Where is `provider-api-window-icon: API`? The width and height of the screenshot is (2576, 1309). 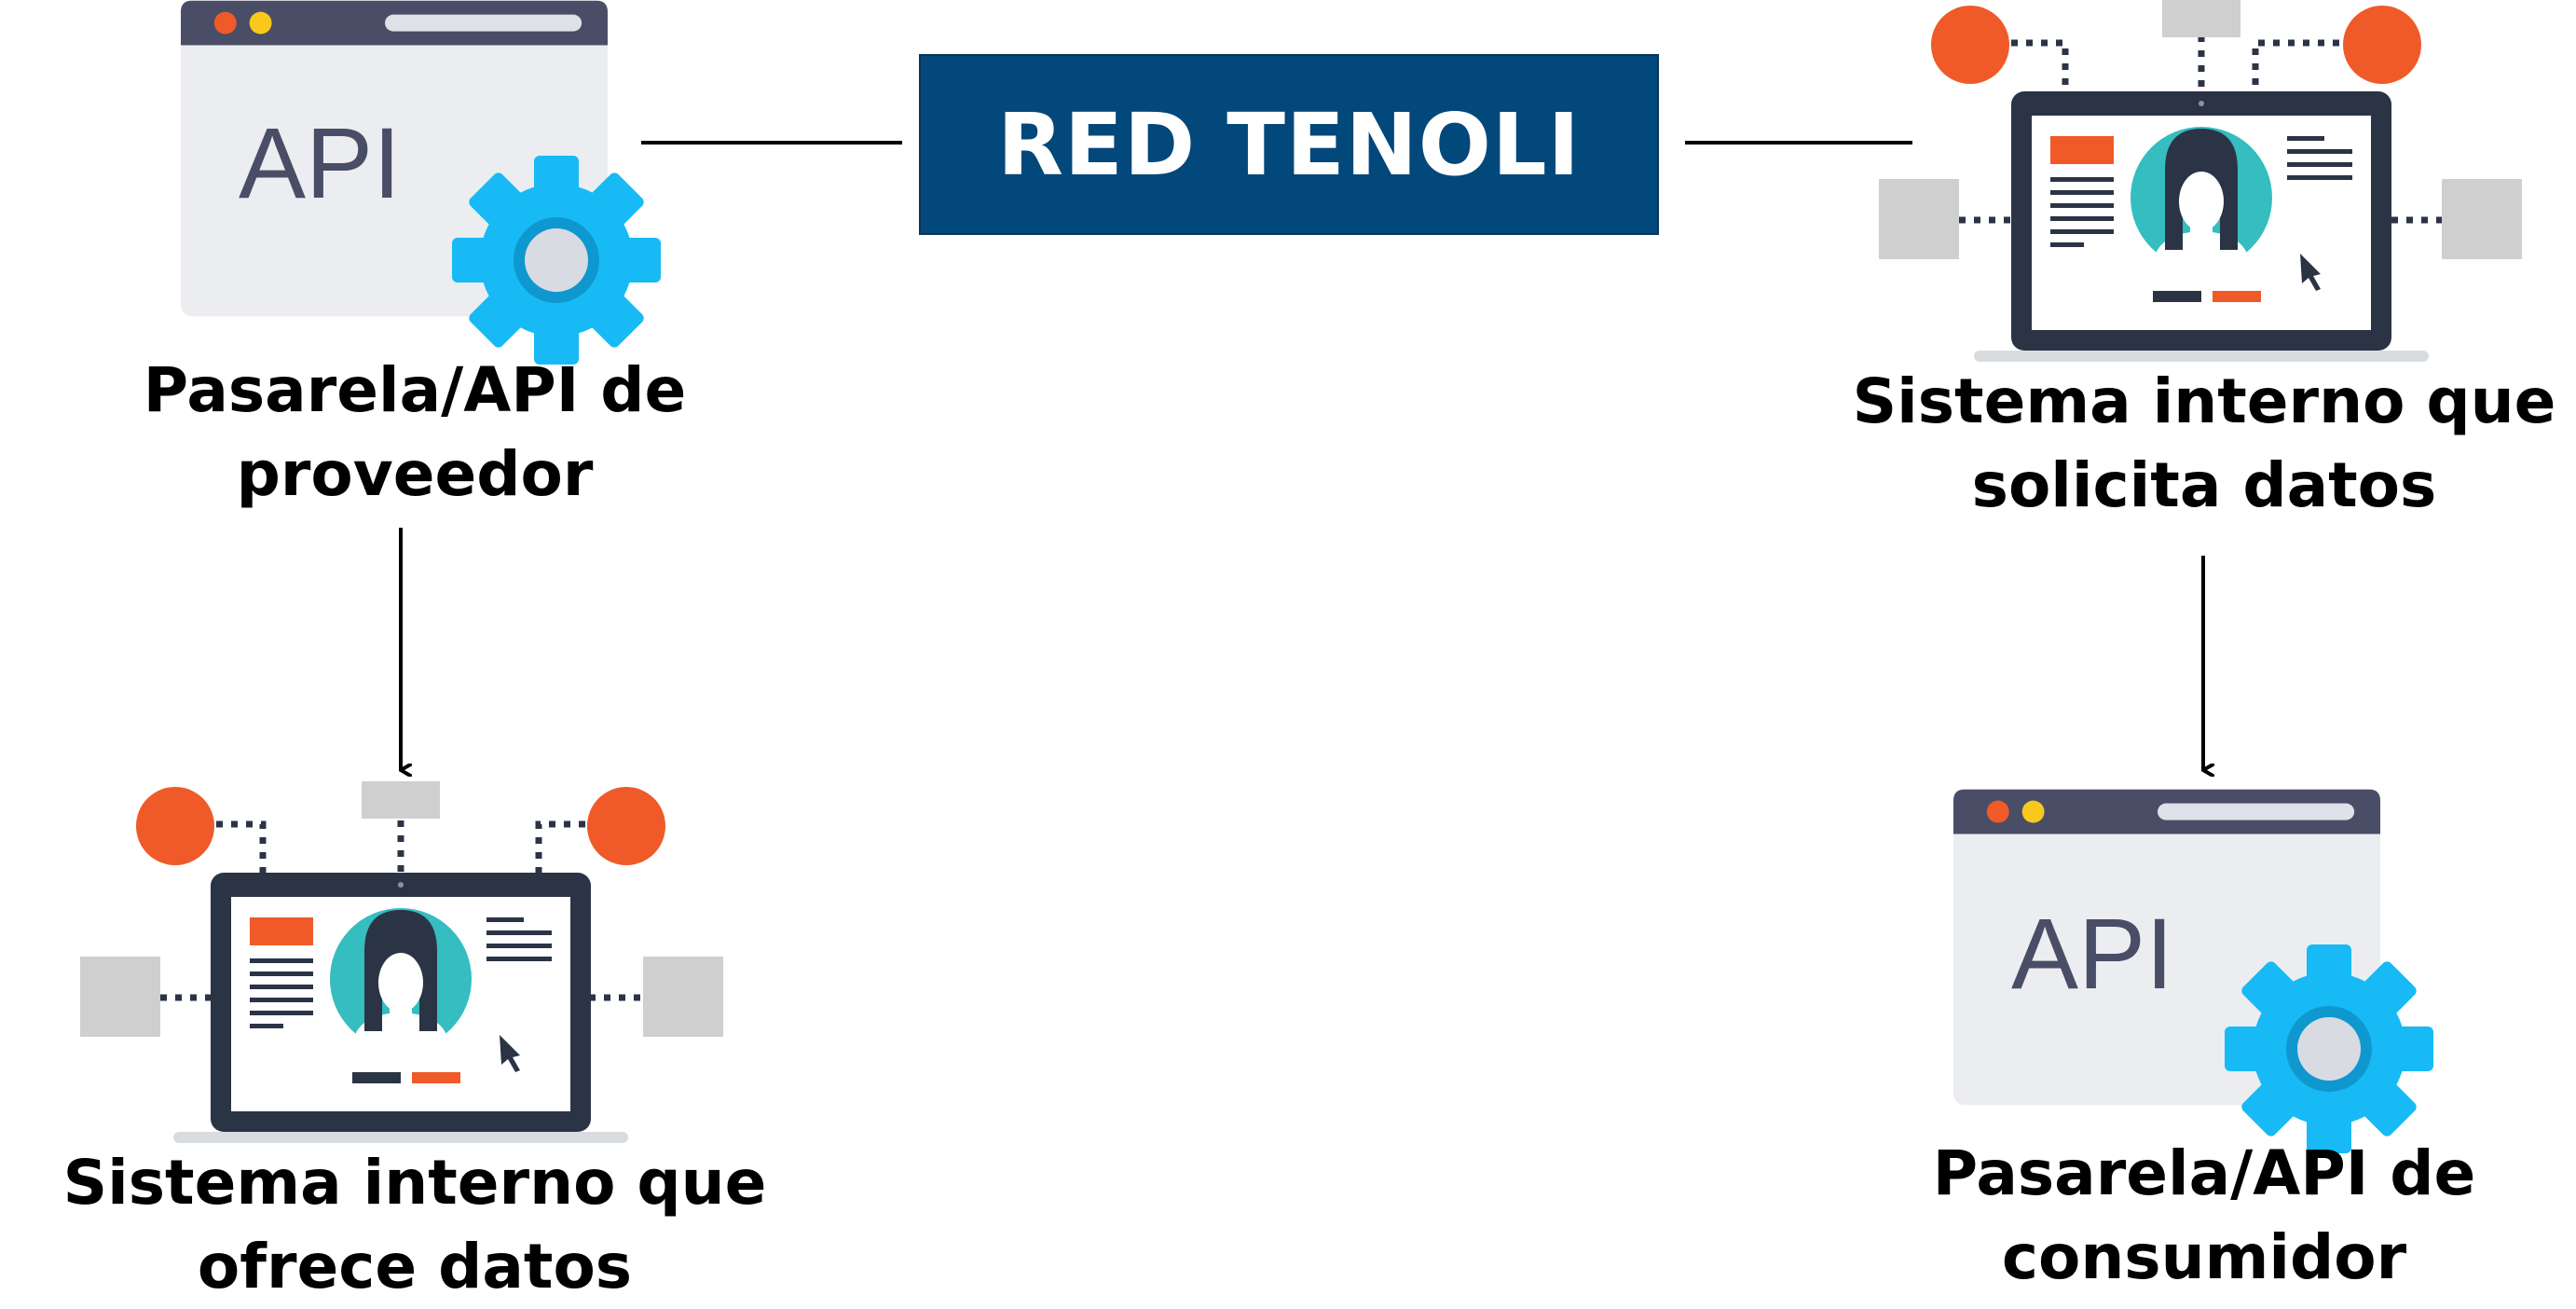
provider-api-window-icon: API is located at coordinates (394, 158).